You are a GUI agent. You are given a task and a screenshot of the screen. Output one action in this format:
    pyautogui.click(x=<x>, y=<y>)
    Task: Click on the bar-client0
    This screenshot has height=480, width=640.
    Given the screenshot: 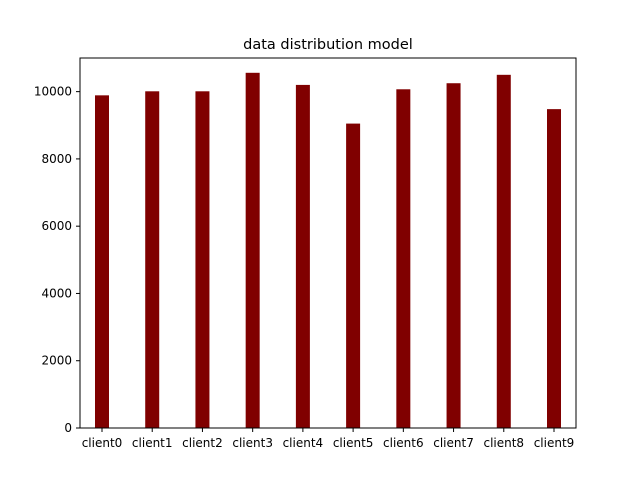 What is the action you would take?
    pyautogui.click(x=102, y=261)
    